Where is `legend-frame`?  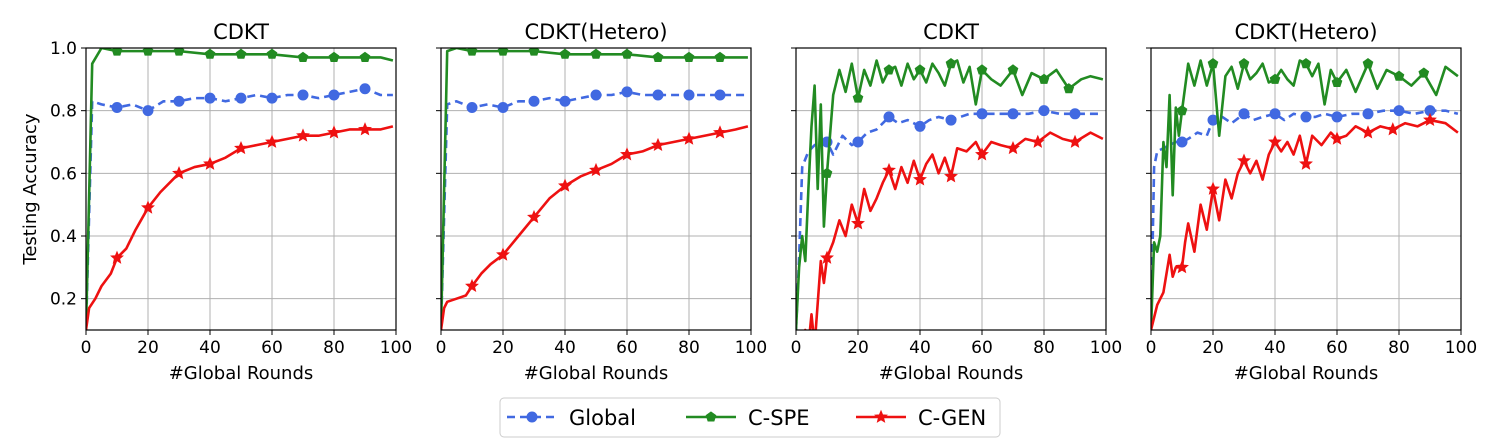 legend-frame is located at coordinates (750, 417).